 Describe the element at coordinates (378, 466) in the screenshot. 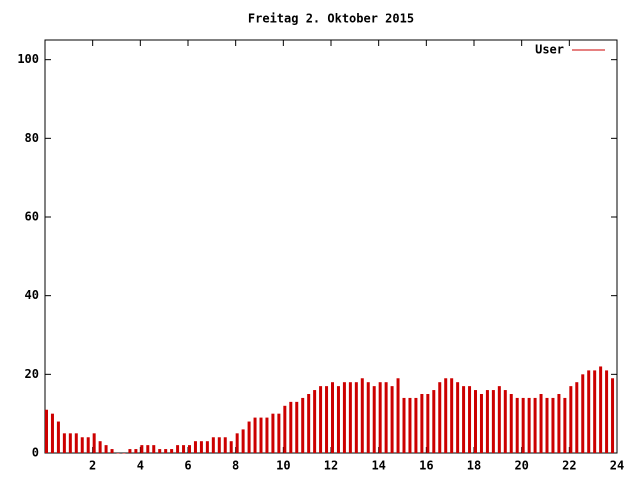

I see `x-tick-label: 14` at that location.